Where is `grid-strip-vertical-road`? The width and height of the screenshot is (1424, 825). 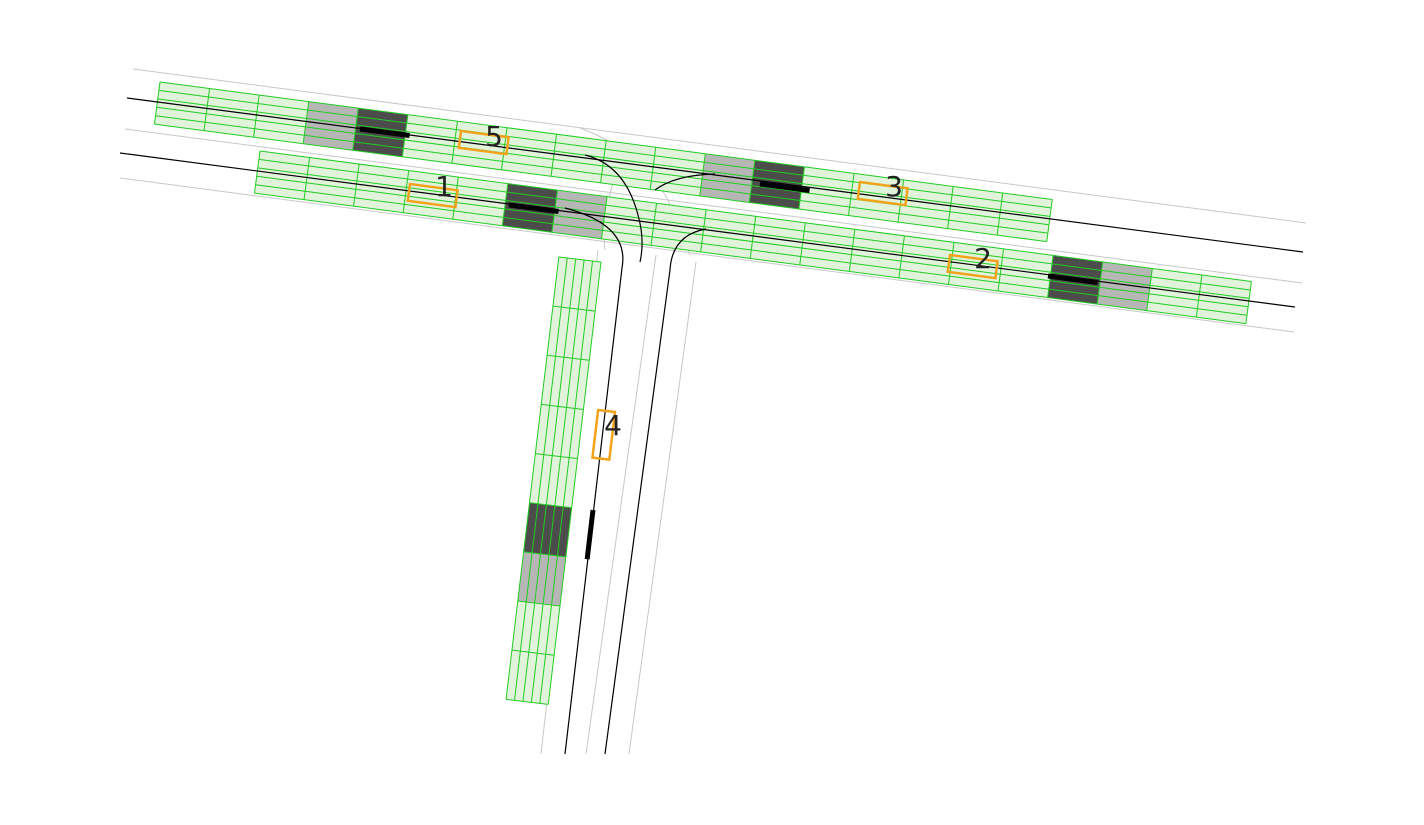 grid-strip-vertical-road is located at coordinates (553, 480).